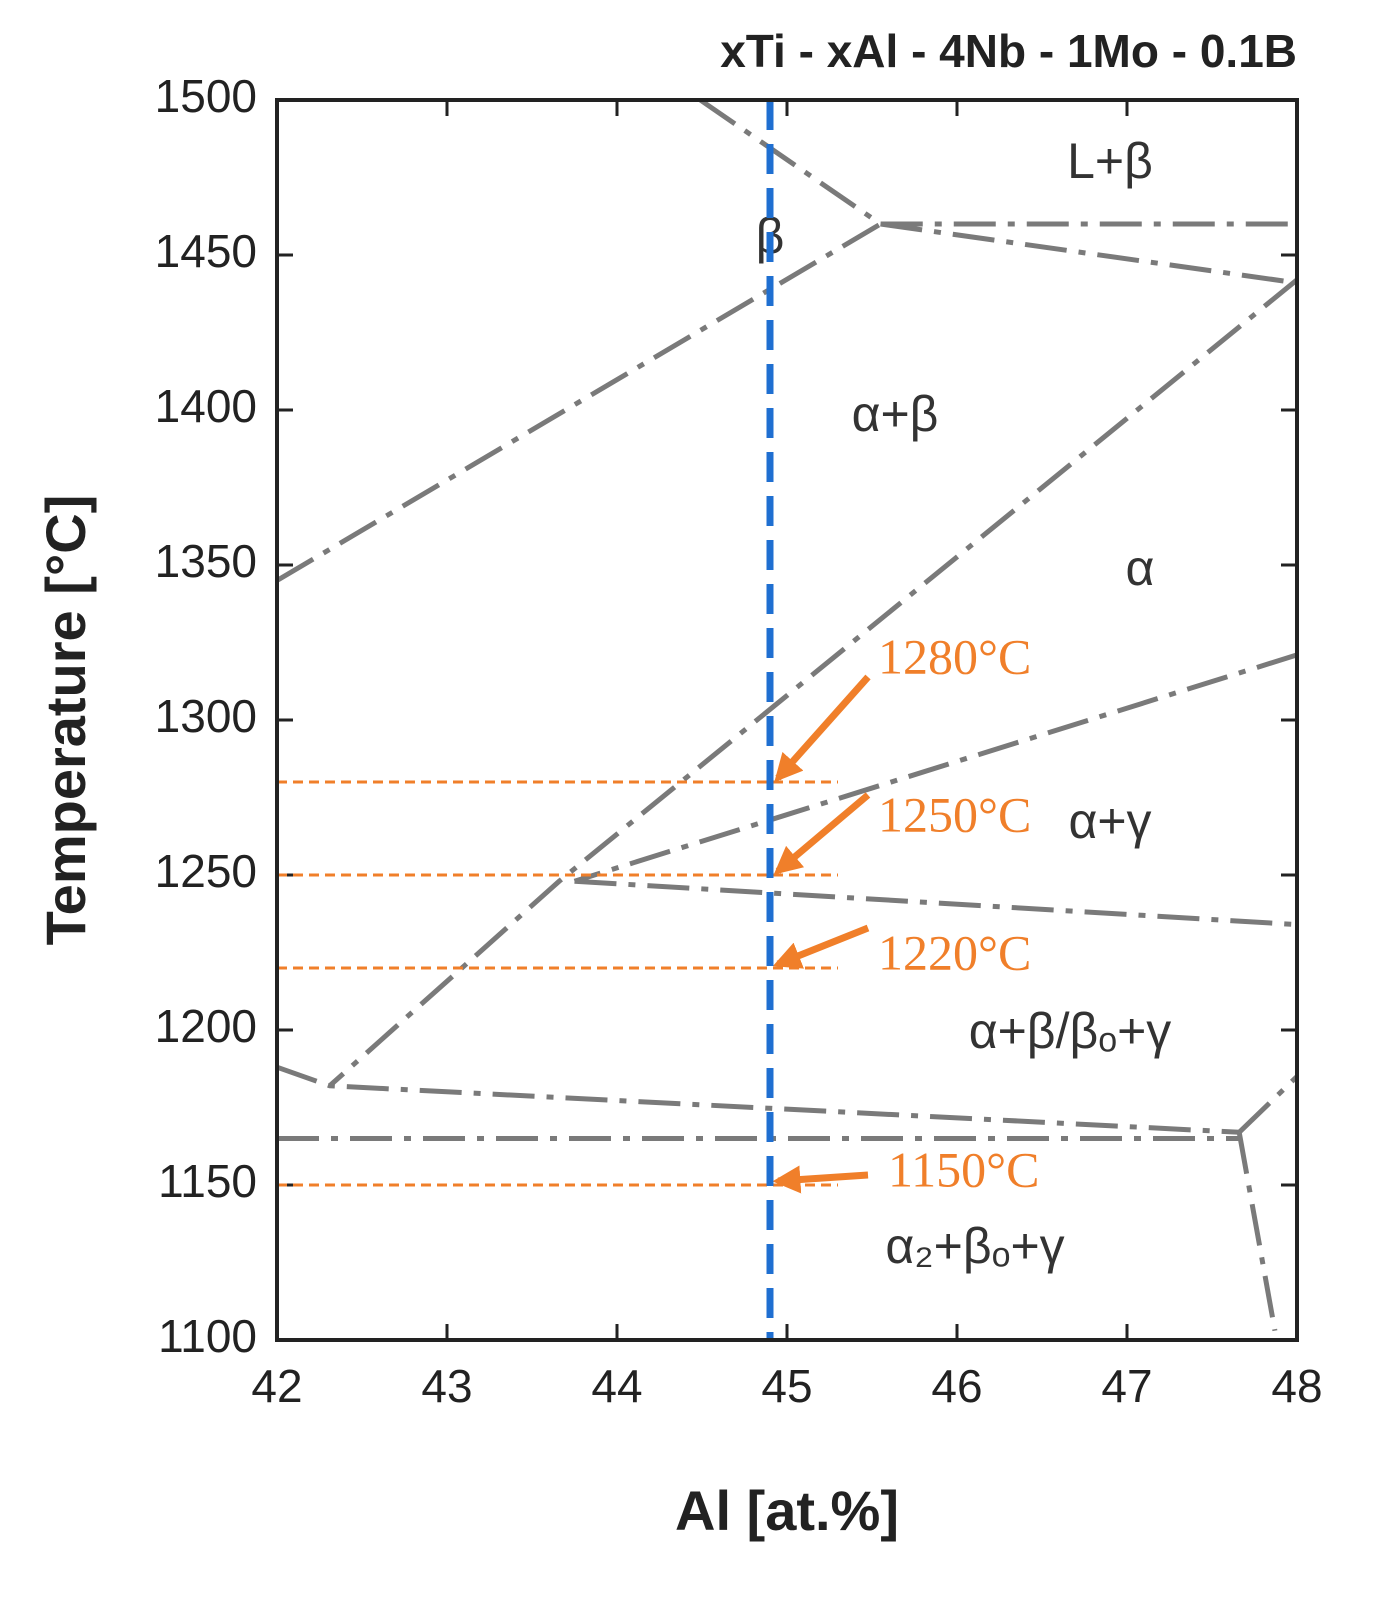 Image resolution: width=1380 pixels, height=1608 pixels. What do you see at coordinates (65, 720) in the screenshot?
I see `y-axis-label: Temperature [°C]` at bounding box center [65, 720].